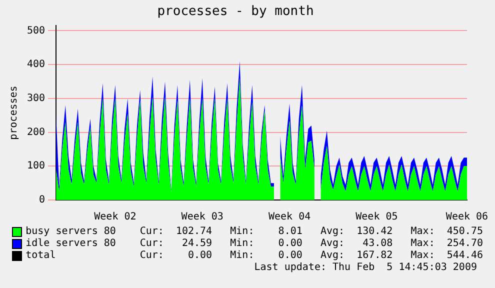  Describe the element at coordinates (36, 64) in the screenshot. I see `y-tick-label: 400` at that location.